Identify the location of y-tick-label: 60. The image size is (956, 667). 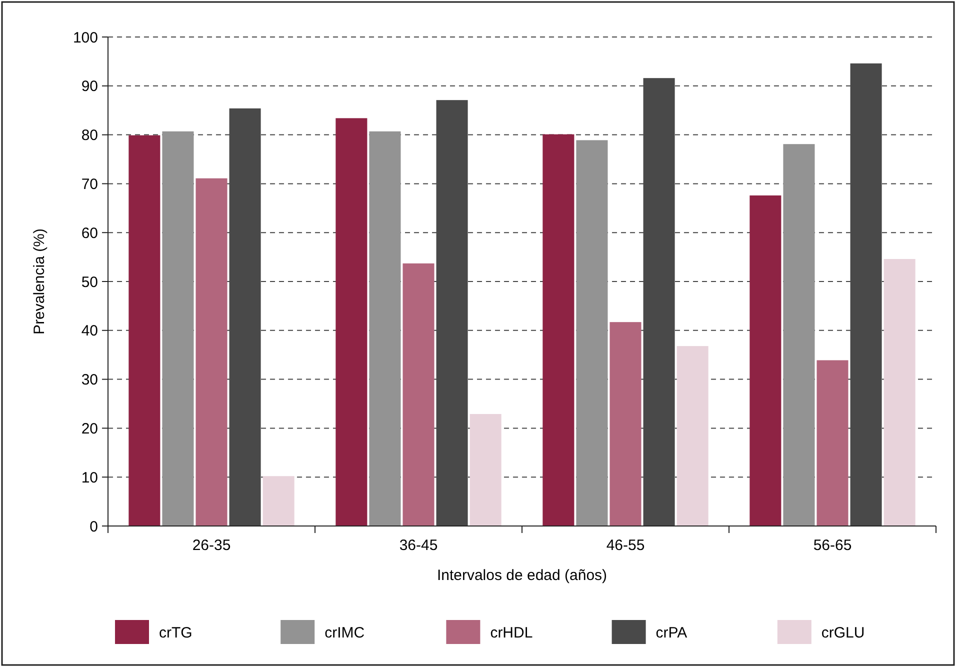
(89, 233).